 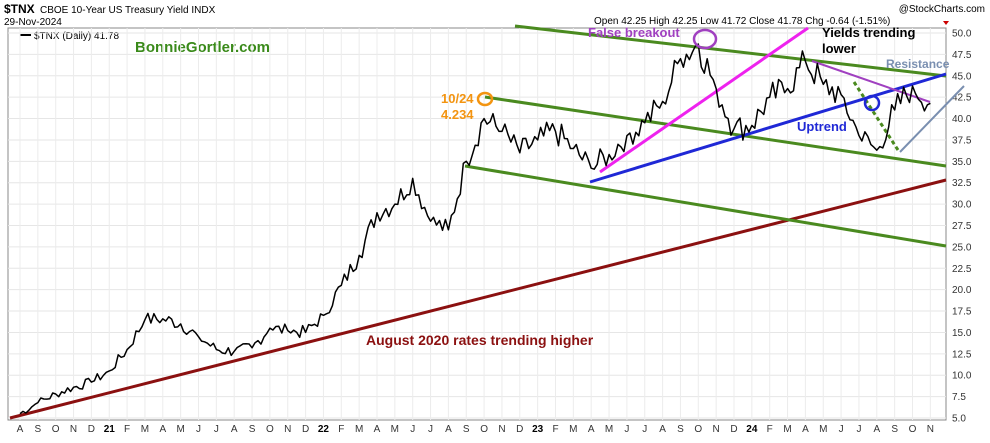 What do you see at coordinates (962, 76) in the screenshot?
I see `y-tick-label: 45.0` at bounding box center [962, 76].